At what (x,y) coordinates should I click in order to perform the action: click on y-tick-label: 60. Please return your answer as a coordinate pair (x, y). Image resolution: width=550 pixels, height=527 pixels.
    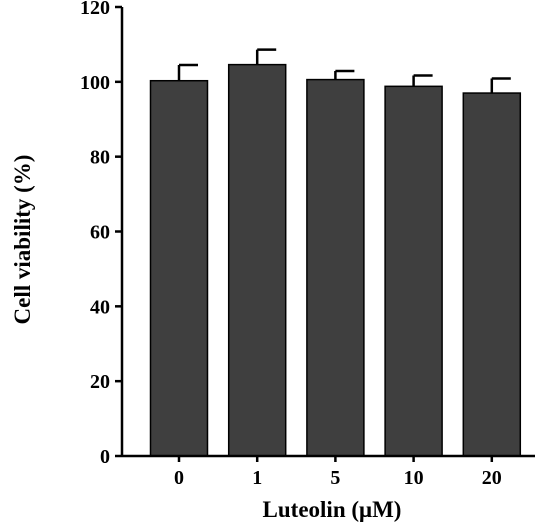
    Looking at the image, I should click on (100, 233).